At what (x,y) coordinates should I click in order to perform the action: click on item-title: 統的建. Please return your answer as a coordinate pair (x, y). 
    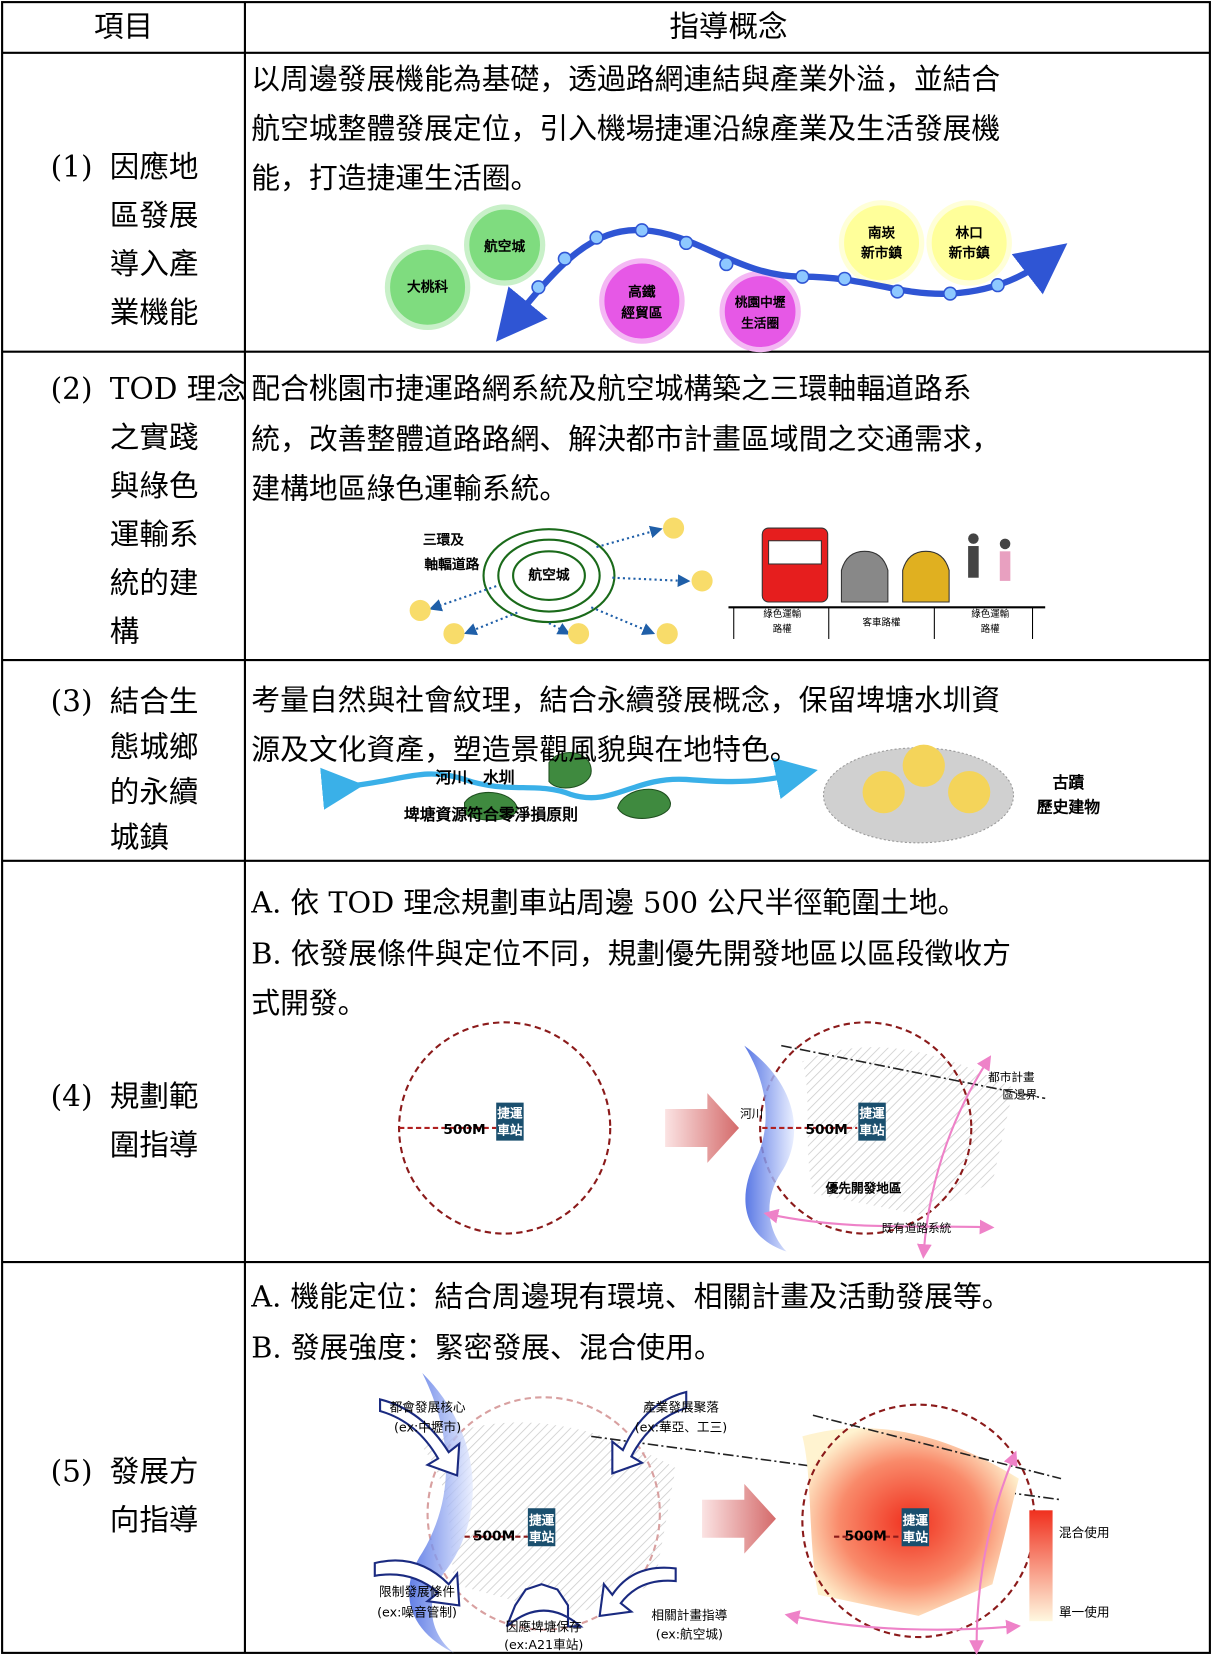
    Looking at the image, I should click on (154, 583).